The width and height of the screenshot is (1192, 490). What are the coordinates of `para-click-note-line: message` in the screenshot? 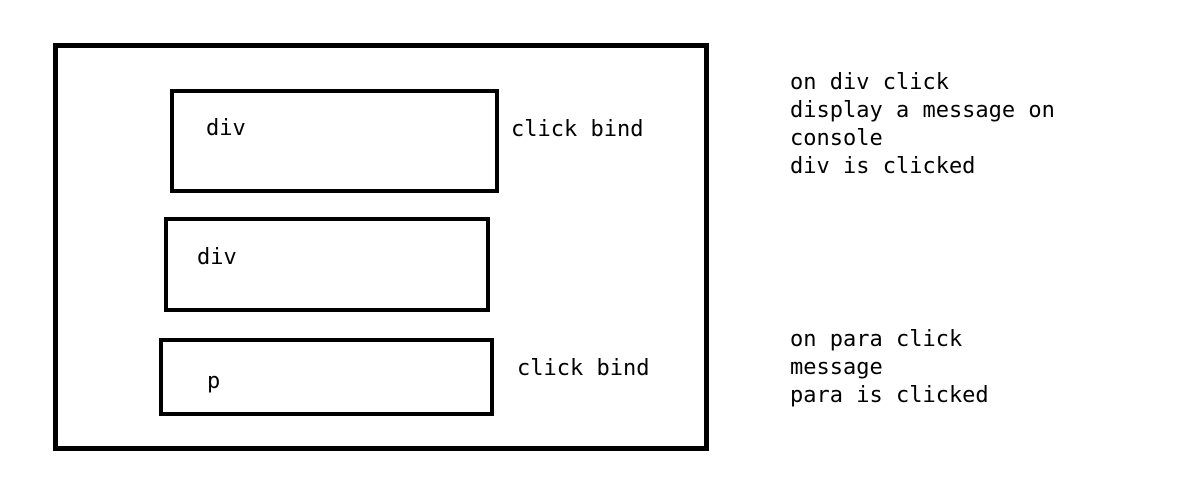 It's located at (836, 367).